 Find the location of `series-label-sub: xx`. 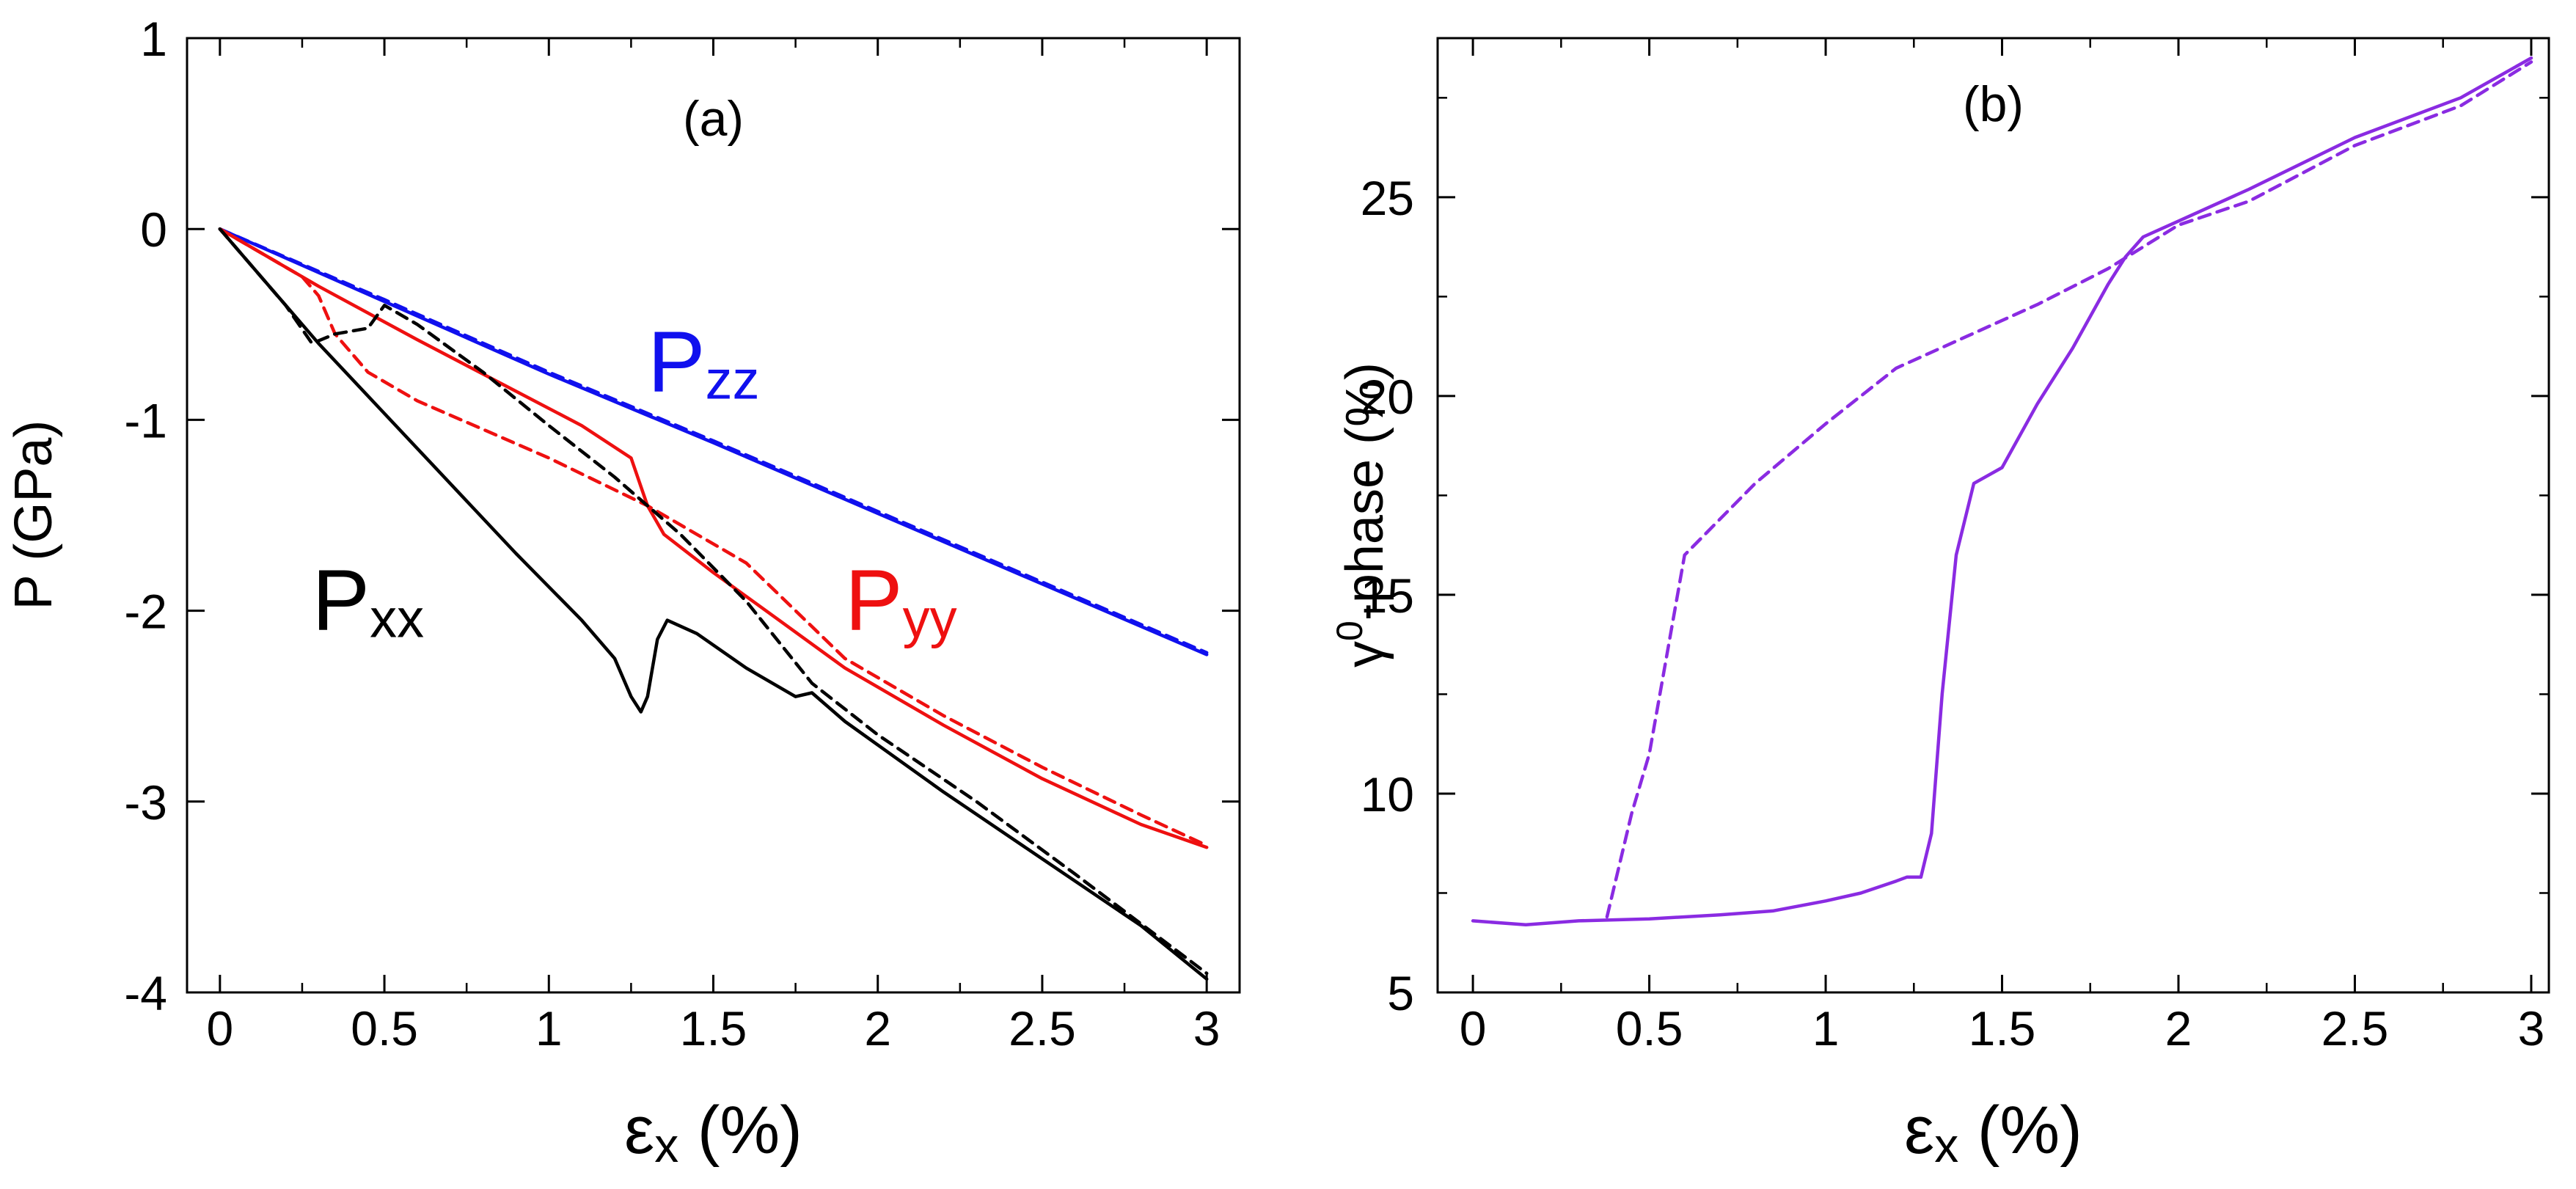

series-label-sub: xx is located at coordinates (397, 618).